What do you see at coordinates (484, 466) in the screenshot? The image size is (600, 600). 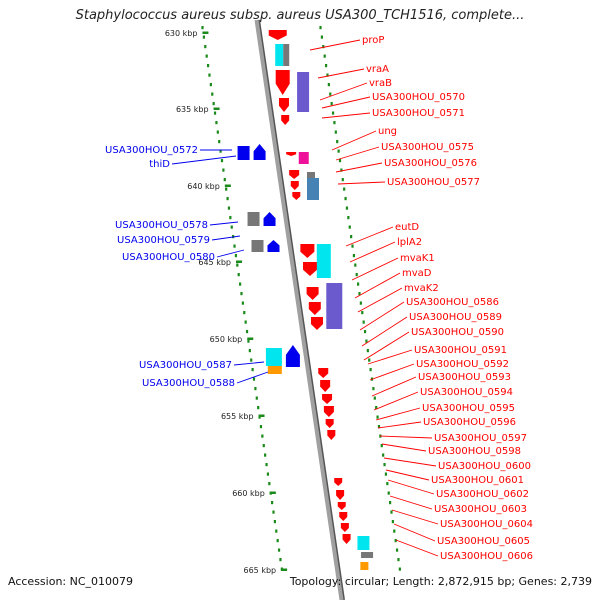 I see `forward-gene-label: USA300HOU_0600` at bounding box center [484, 466].